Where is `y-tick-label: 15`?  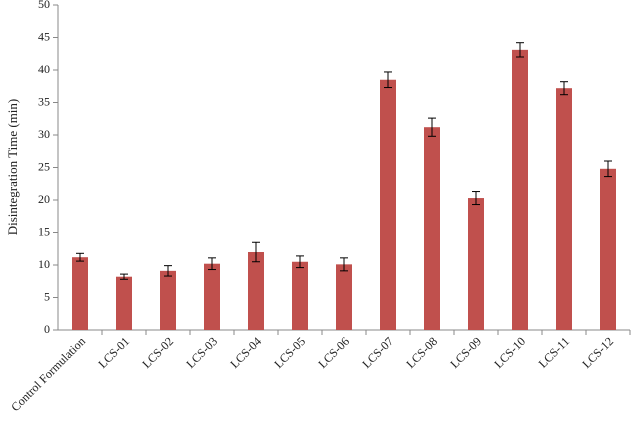 y-tick-label: 15 is located at coordinates (44, 231).